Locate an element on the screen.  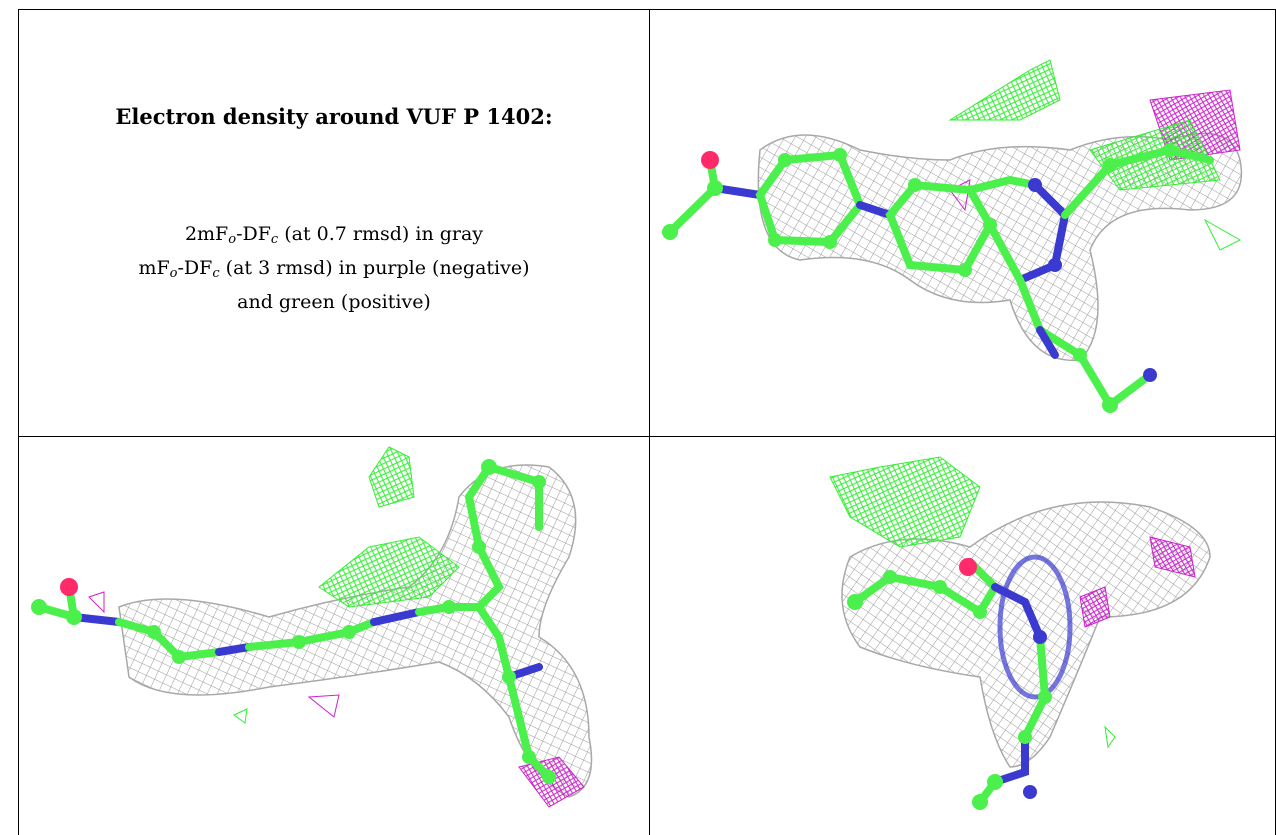
legend-line-fo: mFo-DFc (at 3 rmsd) in purple (negative) is located at coordinates (334, 269).